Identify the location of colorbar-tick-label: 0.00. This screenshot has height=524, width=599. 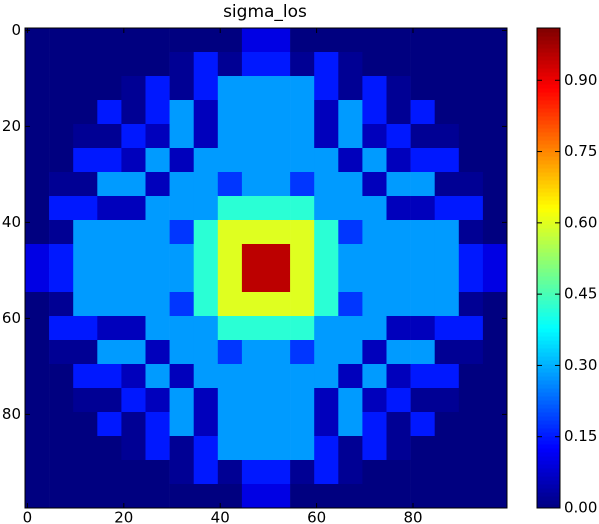
(580, 508).